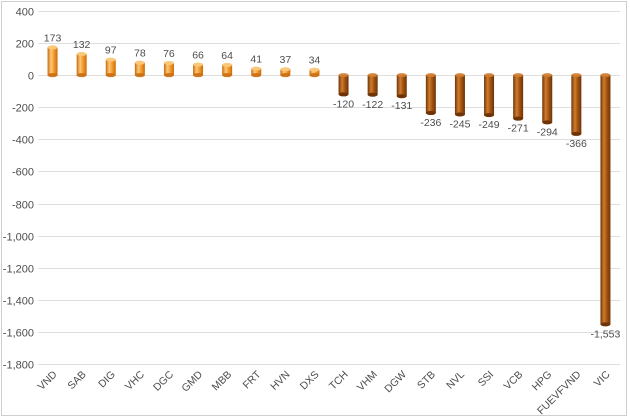 This screenshot has height=419, width=630. I want to click on x-tick-label: GMD, so click(192, 381).